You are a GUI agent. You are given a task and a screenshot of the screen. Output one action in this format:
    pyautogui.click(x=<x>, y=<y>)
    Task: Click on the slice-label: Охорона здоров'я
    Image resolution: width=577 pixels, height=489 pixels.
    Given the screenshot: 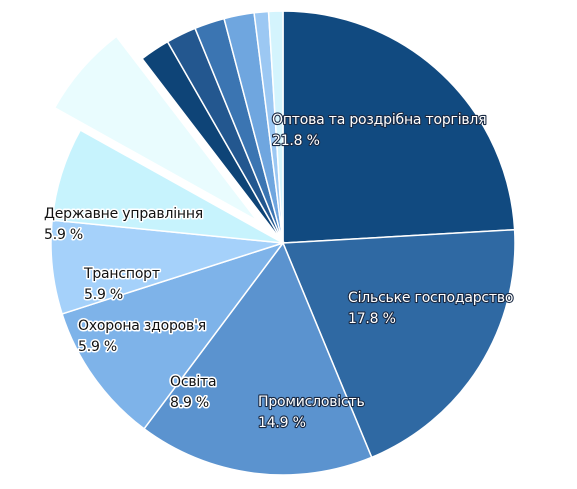 What is the action you would take?
    pyautogui.click(x=142, y=326)
    